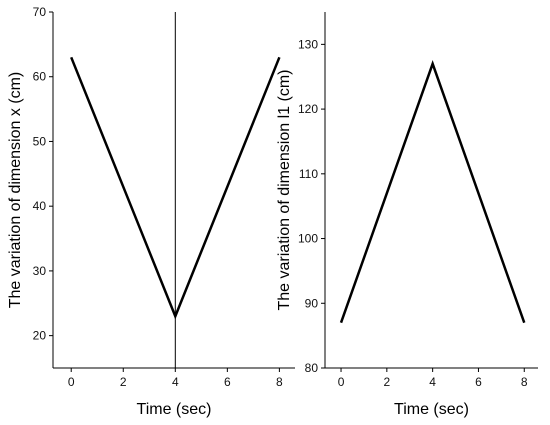 The height and width of the screenshot is (425, 550). What do you see at coordinates (312, 303) in the screenshot?
I see `right-y-tick-label: 90` at bounding box center [312, 303].